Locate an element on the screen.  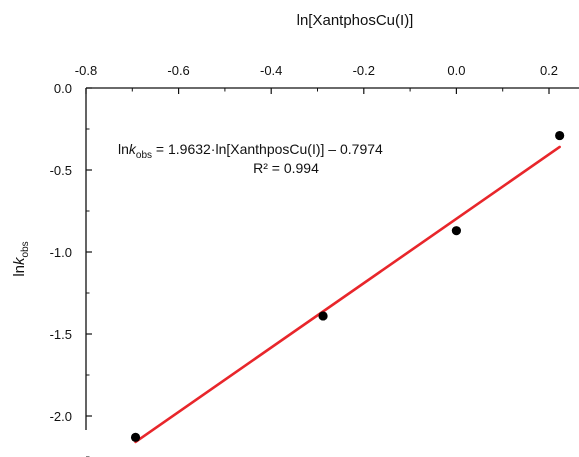
x-axis-title: ln[XantphosCu(I)] is located at coordinates (355, 20).